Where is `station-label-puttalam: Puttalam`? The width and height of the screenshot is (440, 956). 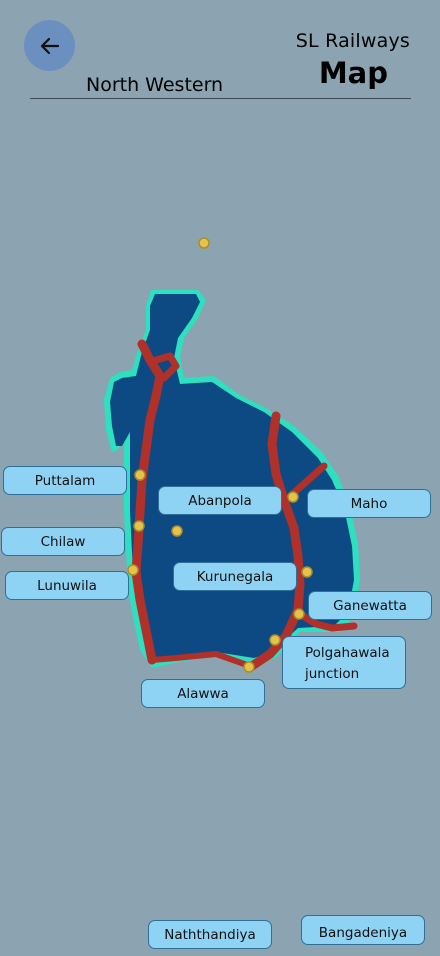
station-label-puttalam: Puttalam is located at coordinates (65, 480).